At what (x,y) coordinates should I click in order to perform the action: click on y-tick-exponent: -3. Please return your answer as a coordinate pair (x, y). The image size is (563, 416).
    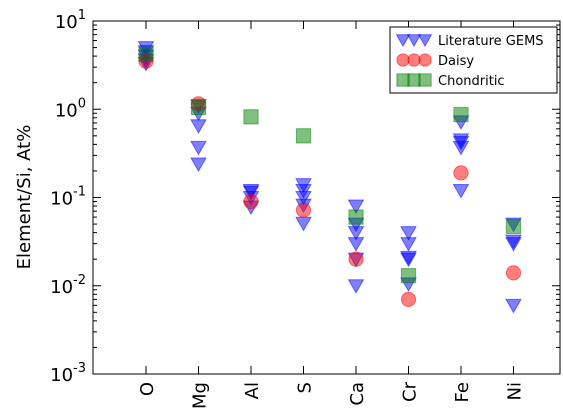
    Looking at the image, I should click on (79, 368).